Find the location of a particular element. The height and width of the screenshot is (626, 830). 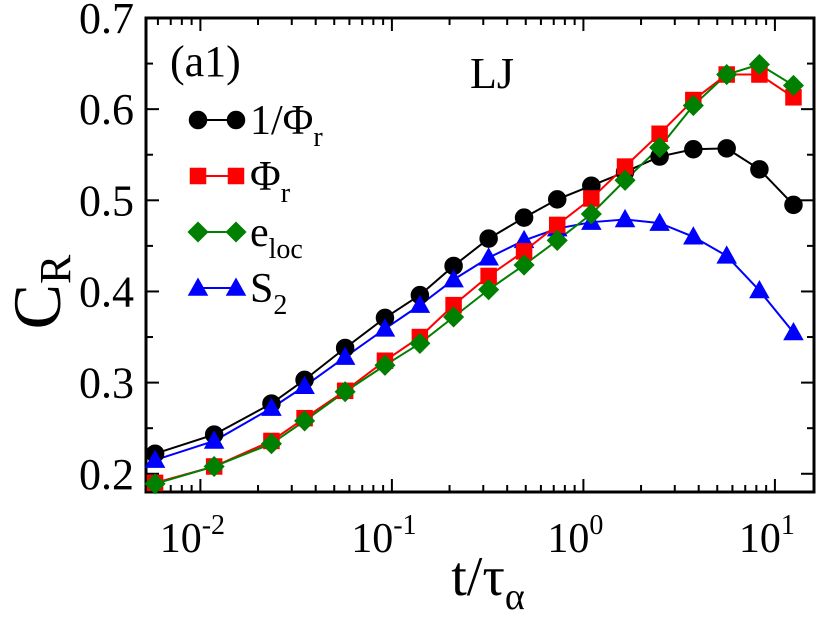

y-axis-label-main: C is located at coordinates (37, 306).